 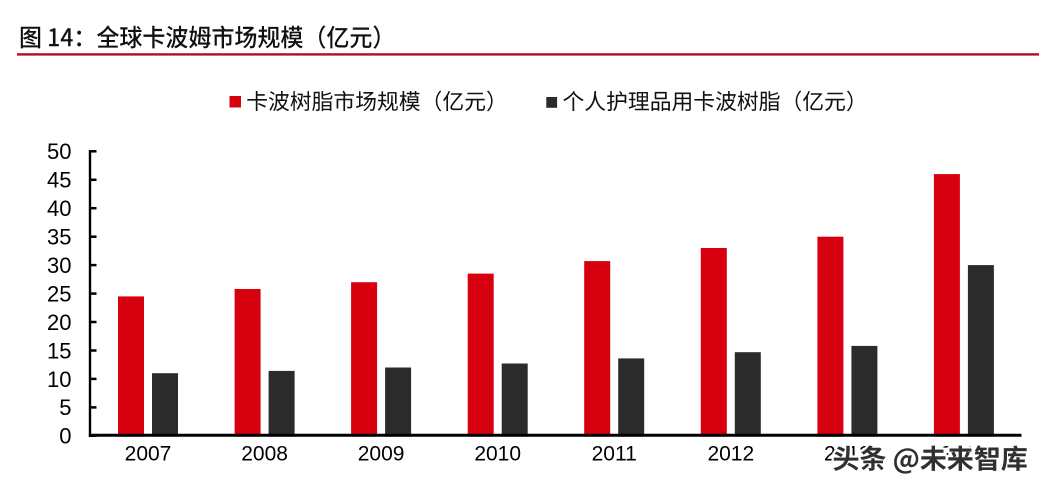 I want to click on svg-text: 0, so click(x=65, y=436).